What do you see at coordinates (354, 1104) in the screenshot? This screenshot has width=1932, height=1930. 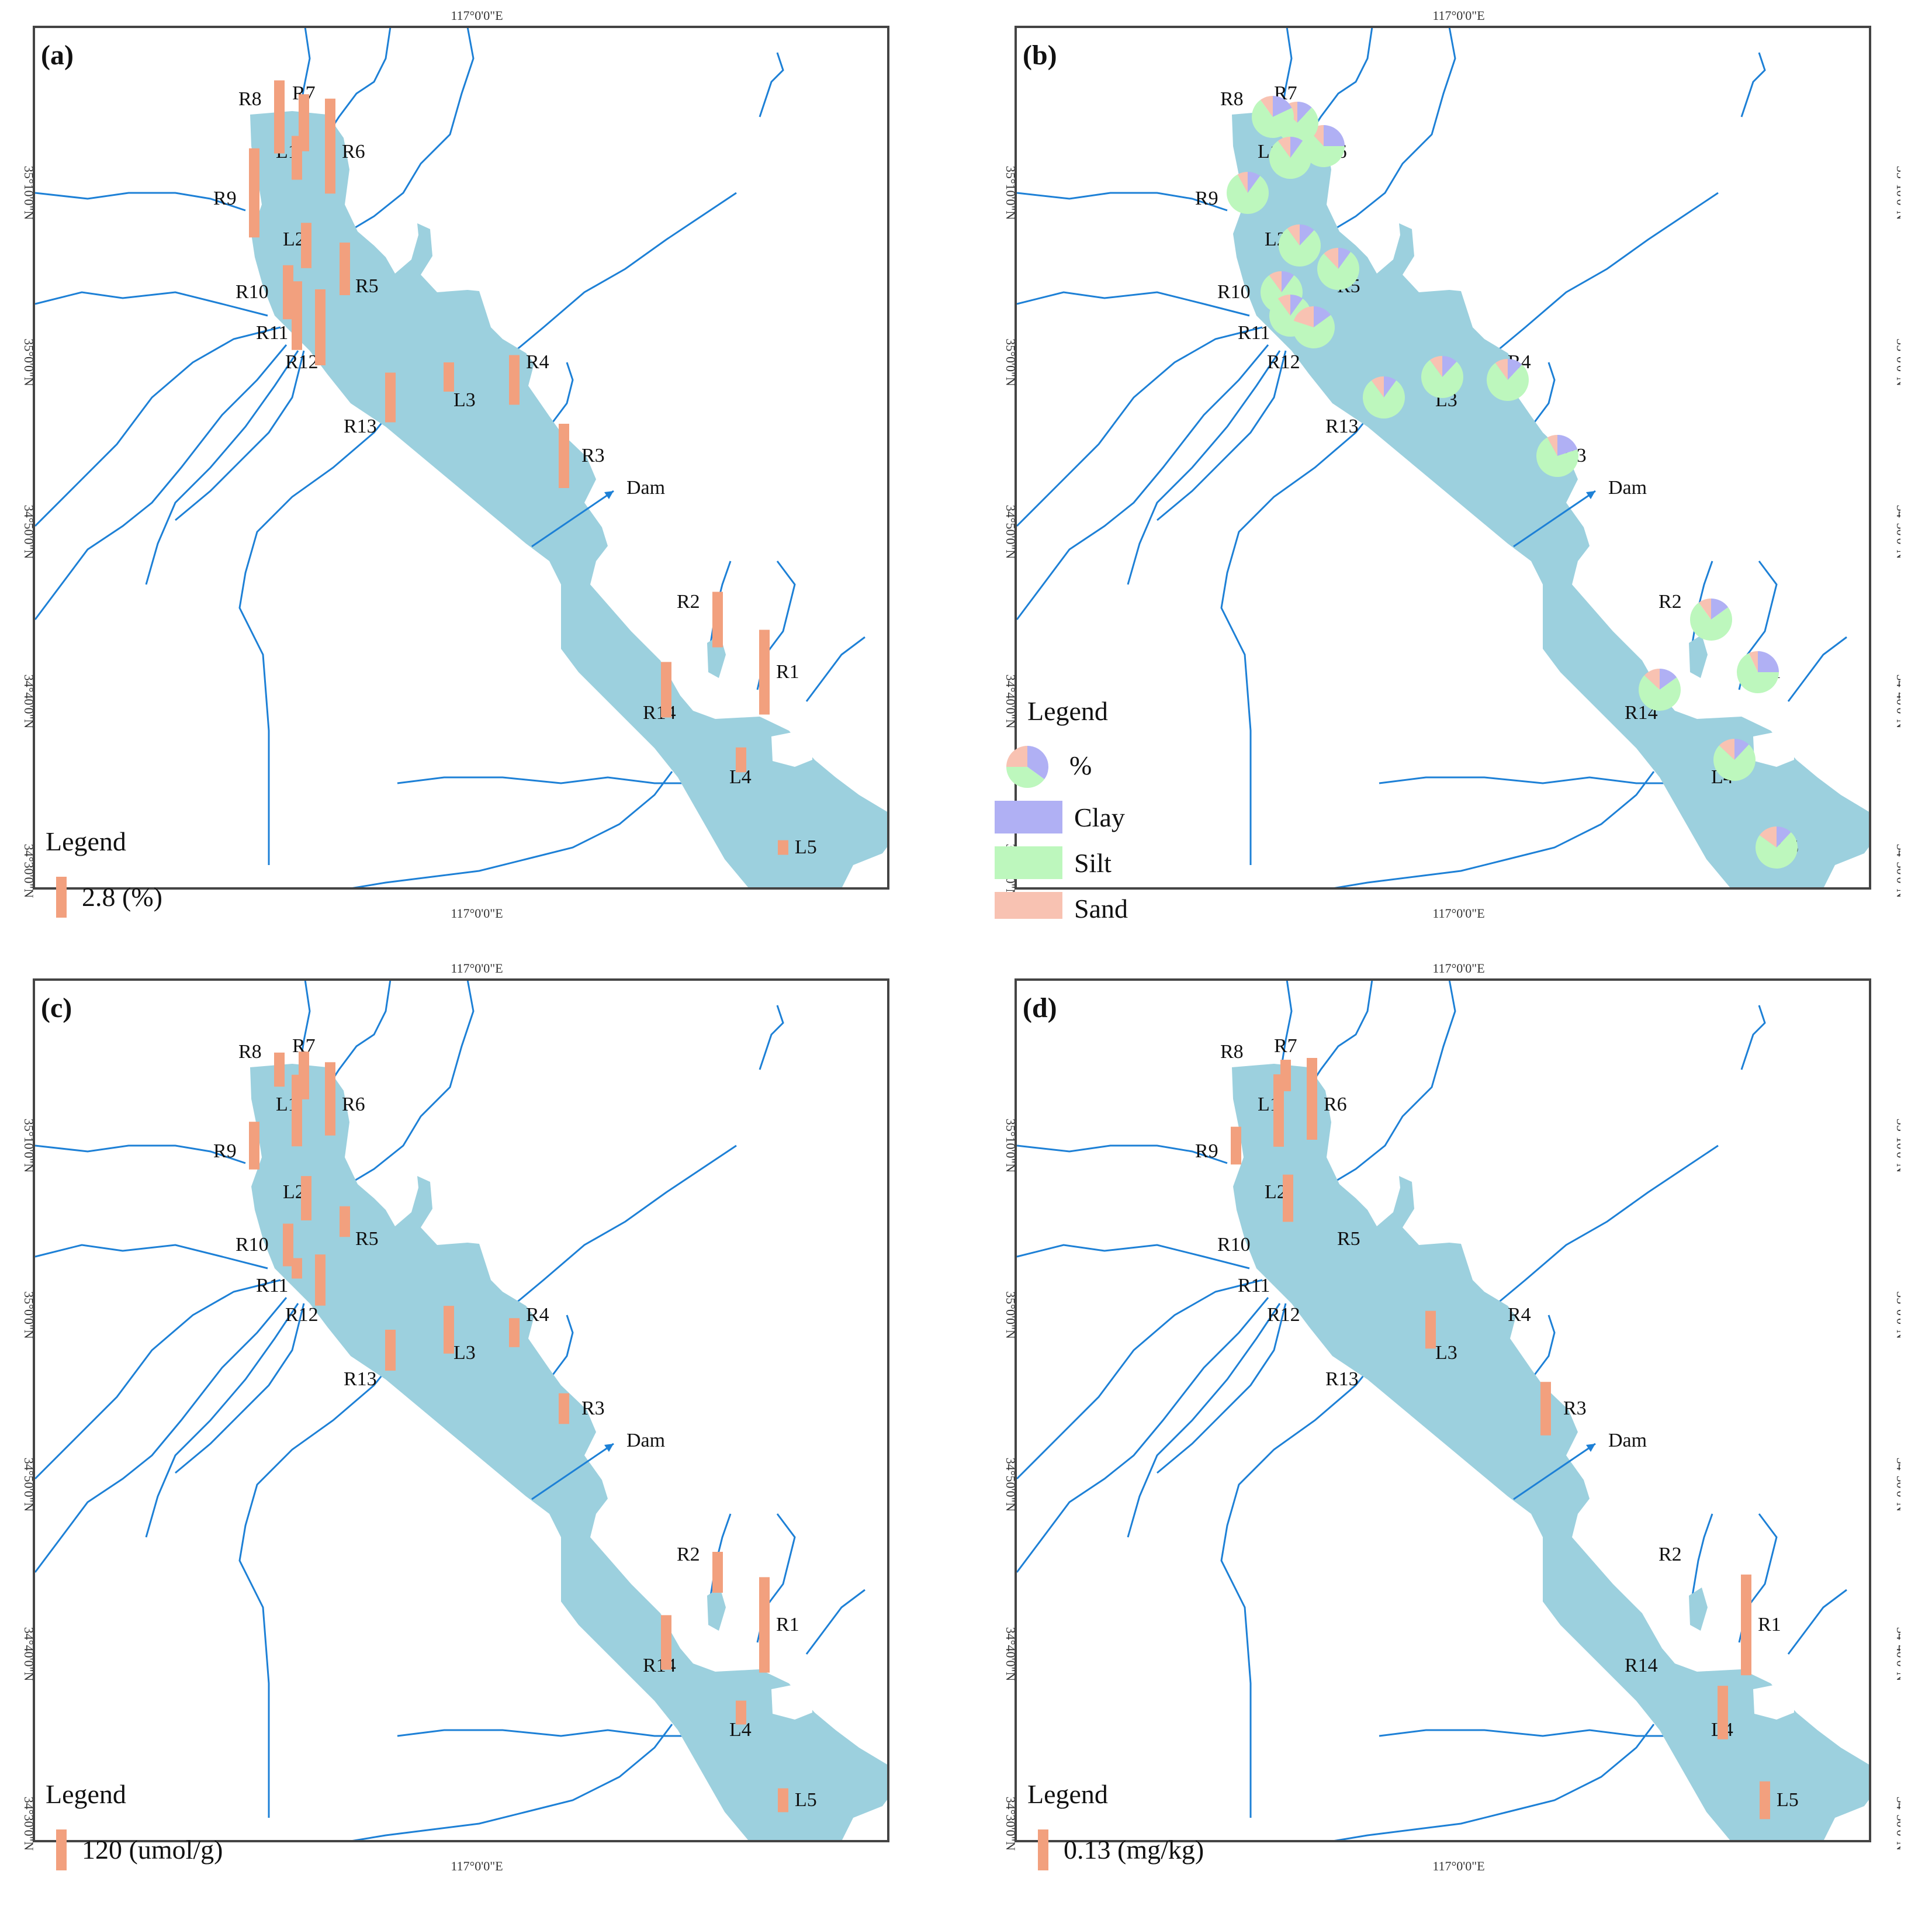 I see `site-label: R6` at bounding box center [354, 1104].